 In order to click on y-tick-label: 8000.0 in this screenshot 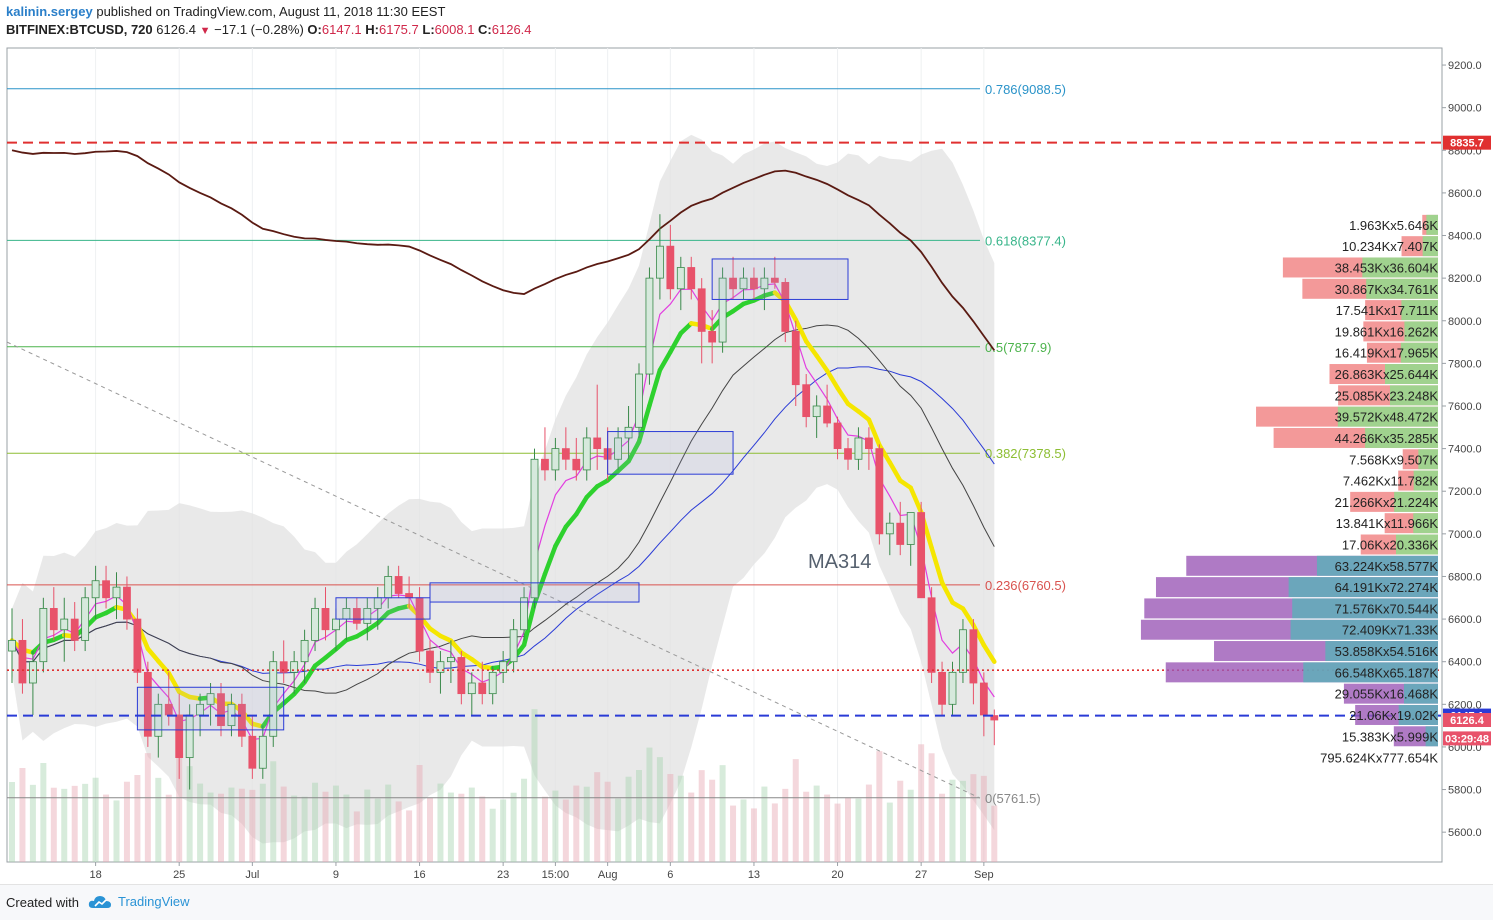, I will do `click(1465, 322)`.